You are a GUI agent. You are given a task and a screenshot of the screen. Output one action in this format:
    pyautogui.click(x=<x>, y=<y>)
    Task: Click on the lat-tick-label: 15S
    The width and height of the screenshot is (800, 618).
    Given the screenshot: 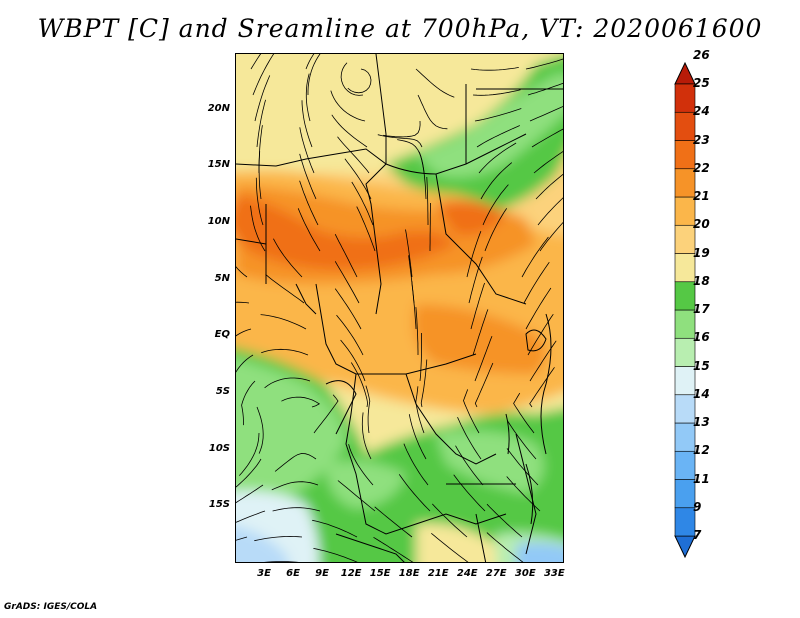 What is the action you would take?
    pyautogui.click(x=219, y=505)
    